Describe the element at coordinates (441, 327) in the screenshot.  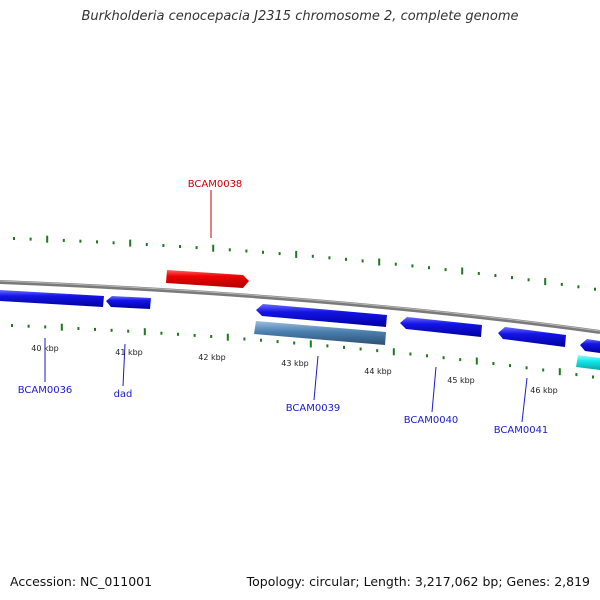
I see `gene-arrow-BCAM0040` at that location.